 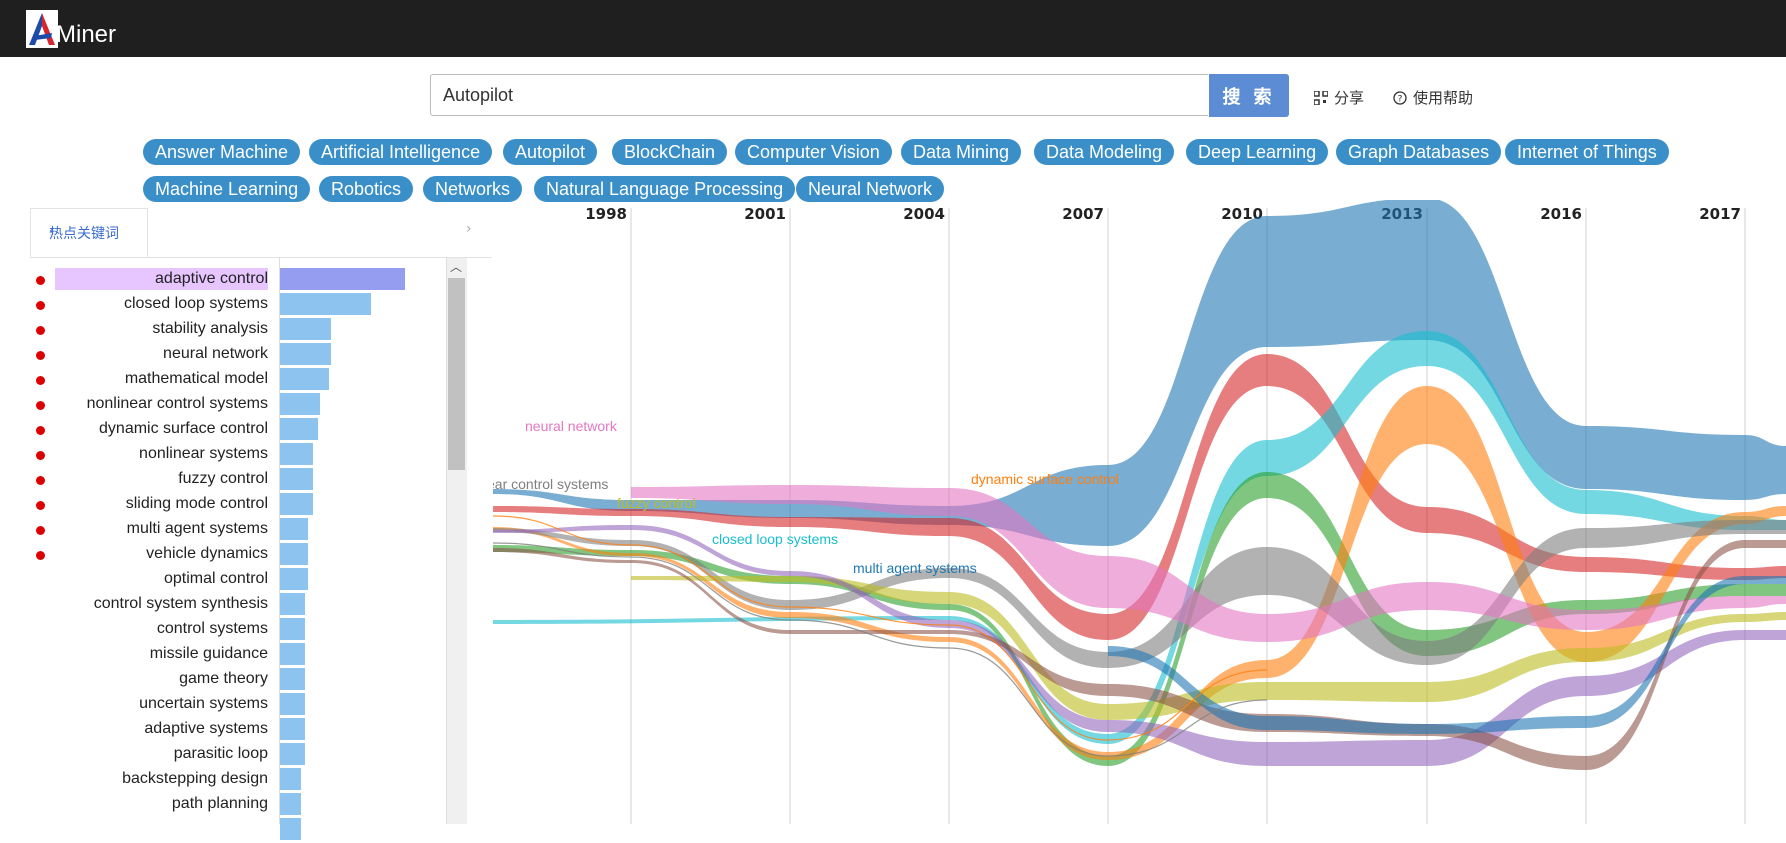 I want to click on keyword-scrollbar-thumb, so click(x=456, y=374).